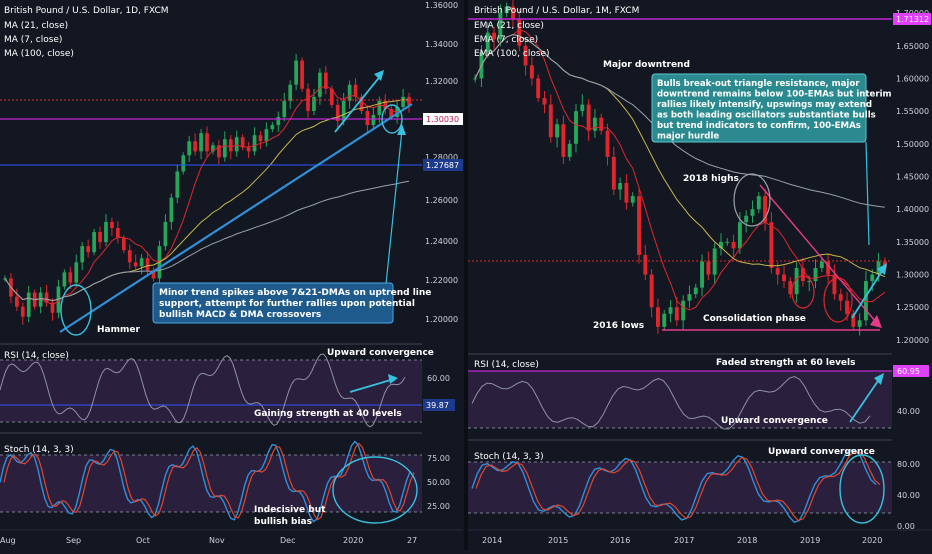  I want to click on right-price-tick: 1.55000, so click(912, 111).